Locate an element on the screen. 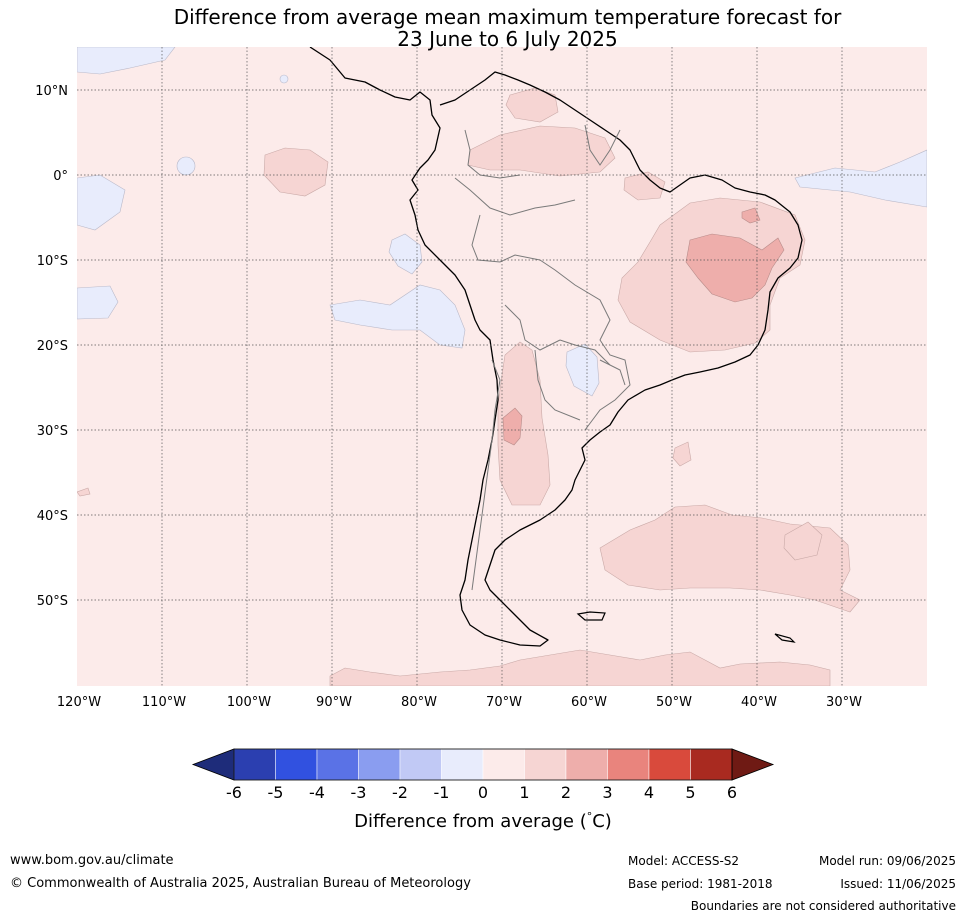 Image resolution: width=965 pixels, height=919 pixels. colorbar-tick-label: -6 is located at coordinates (234, 792).